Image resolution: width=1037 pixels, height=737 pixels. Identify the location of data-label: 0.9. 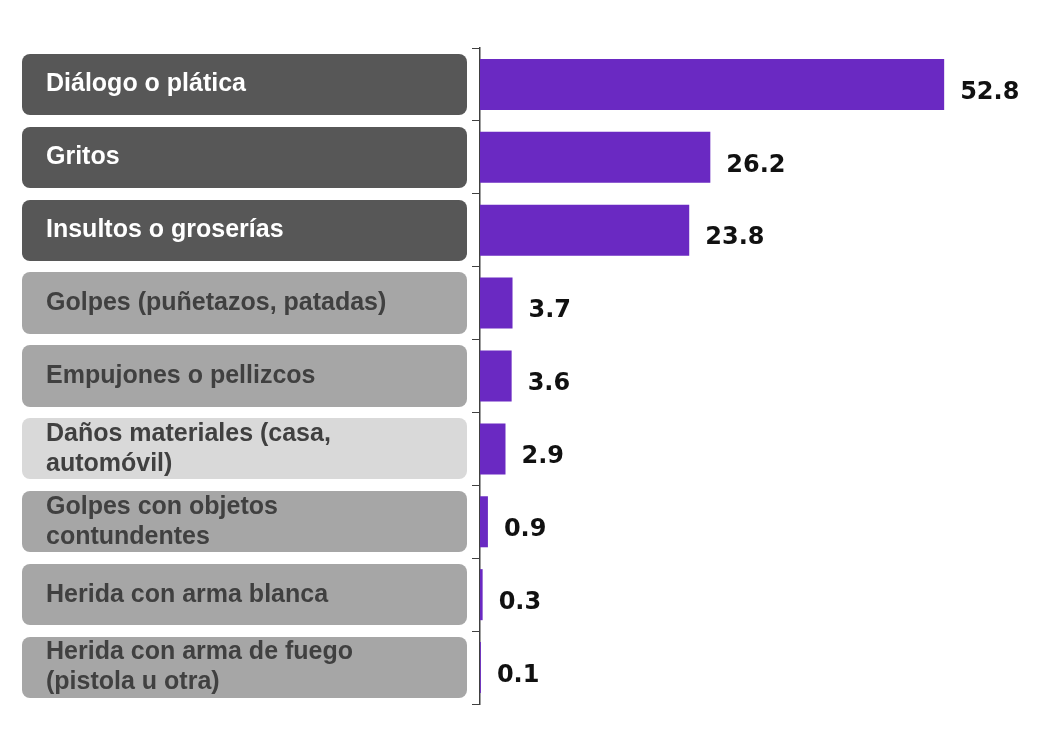
(525, 528).